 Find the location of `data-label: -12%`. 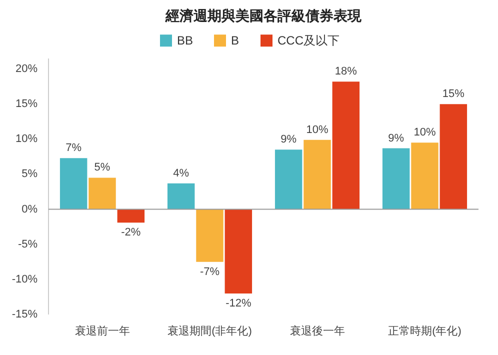

data-label: -12% is located at coordinates (239, 303).